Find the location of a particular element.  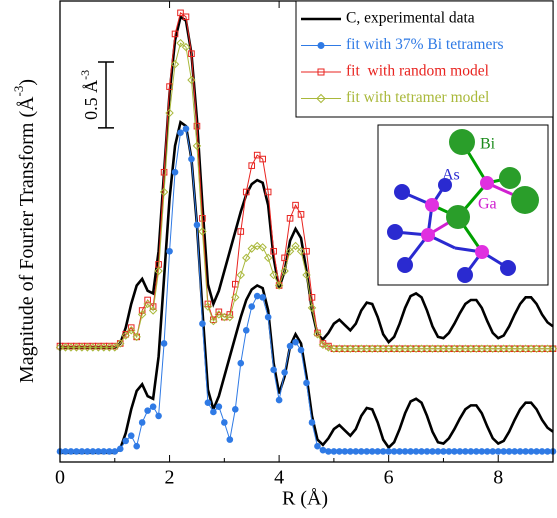

y-axis-label: Magnitude of Fourier Transform (Å-3) is located at coordinates (24, 231).